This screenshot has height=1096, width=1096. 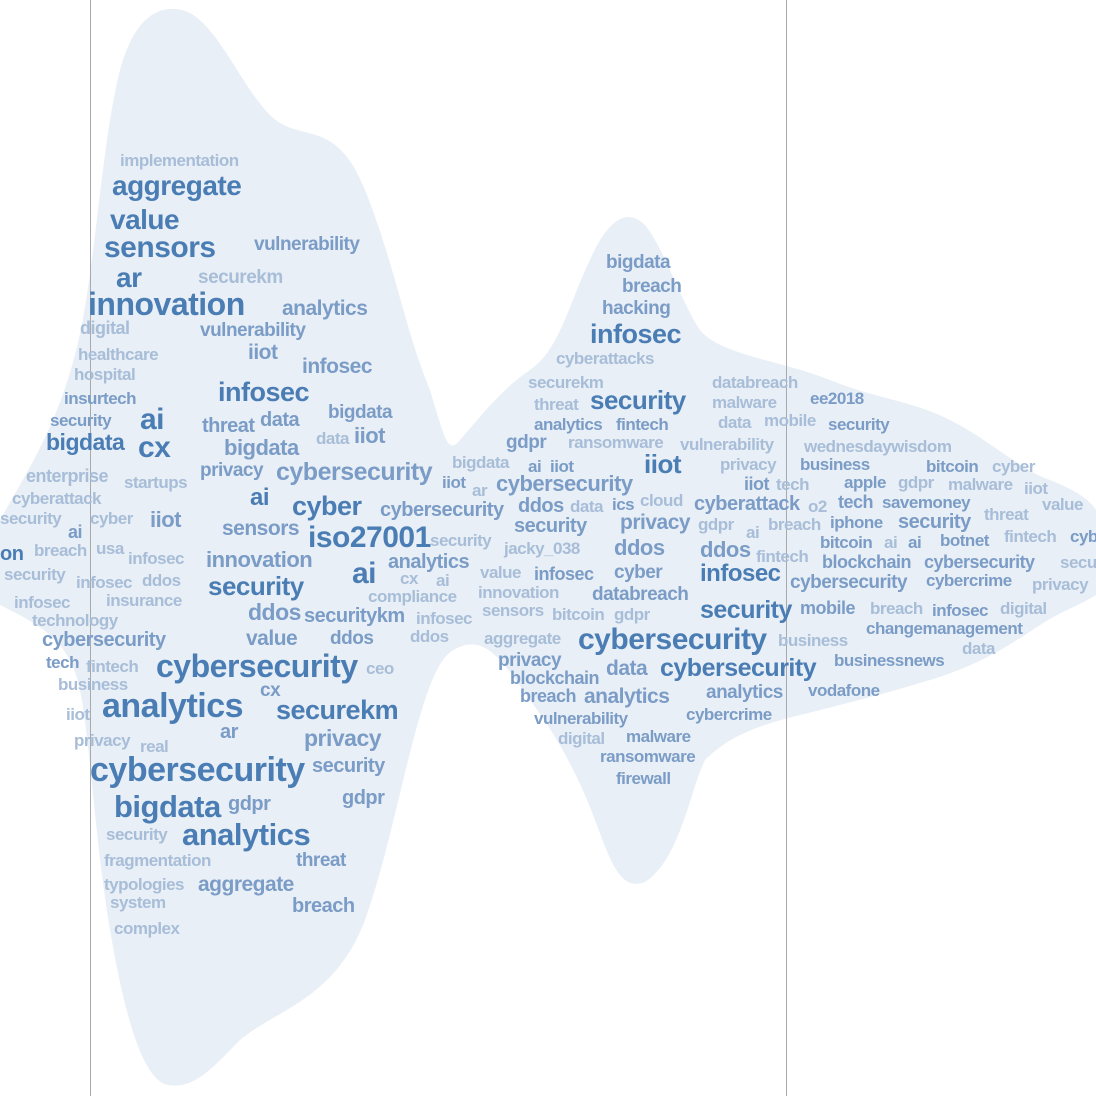 I want to click on cloud-word: business, so click(x=835, y=464).